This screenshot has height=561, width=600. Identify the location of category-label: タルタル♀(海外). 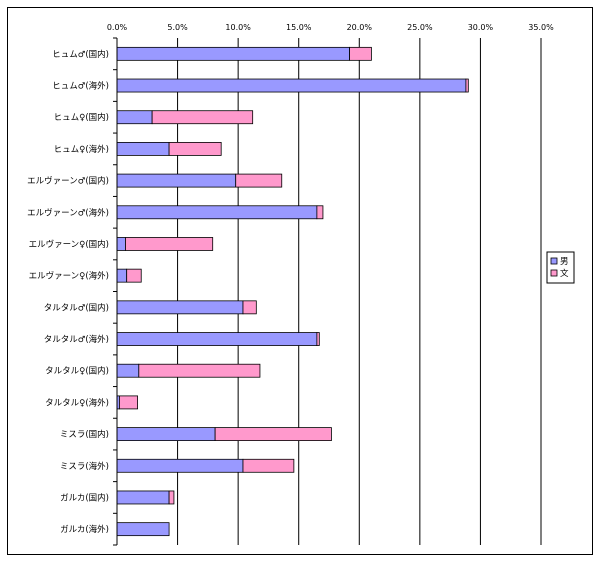
(77, 402).